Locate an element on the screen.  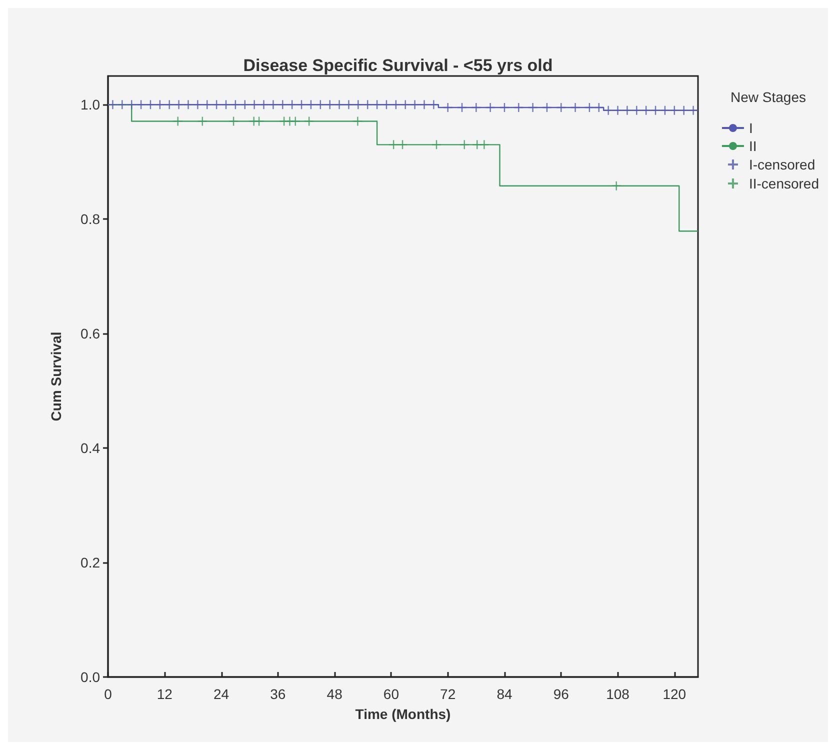
x-tick-label: 72 is located at coordinates (448, 694).